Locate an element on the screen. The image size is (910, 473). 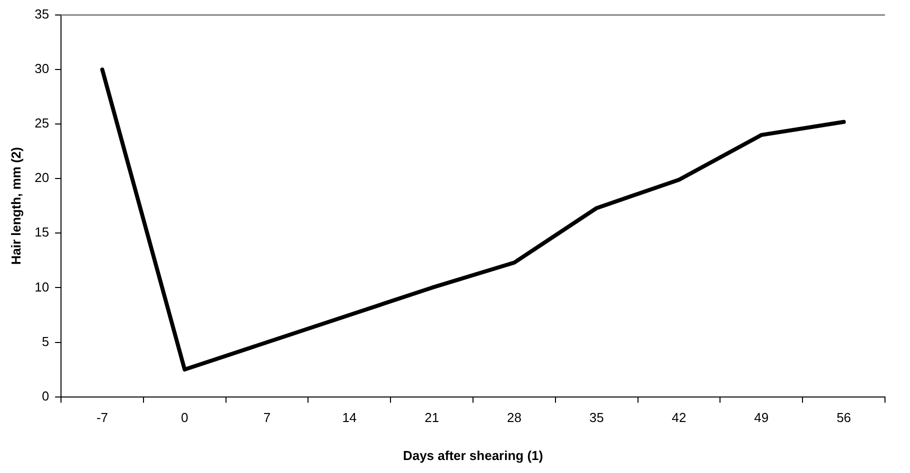
x-axis-title: Days after shearing (1) is located at coordinates (473, 455).